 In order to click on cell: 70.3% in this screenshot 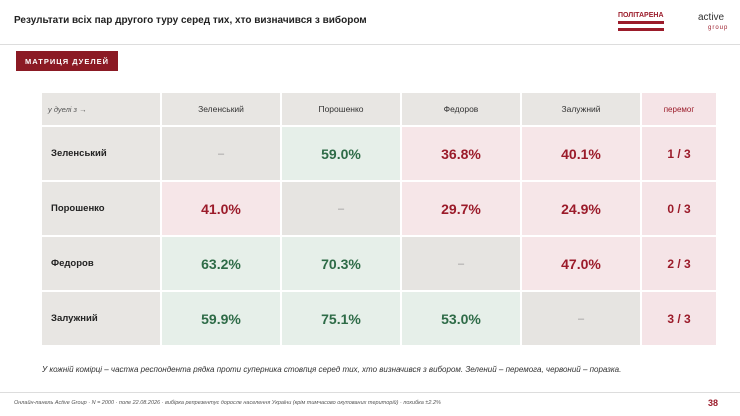, I will do `click(341, 263)`.